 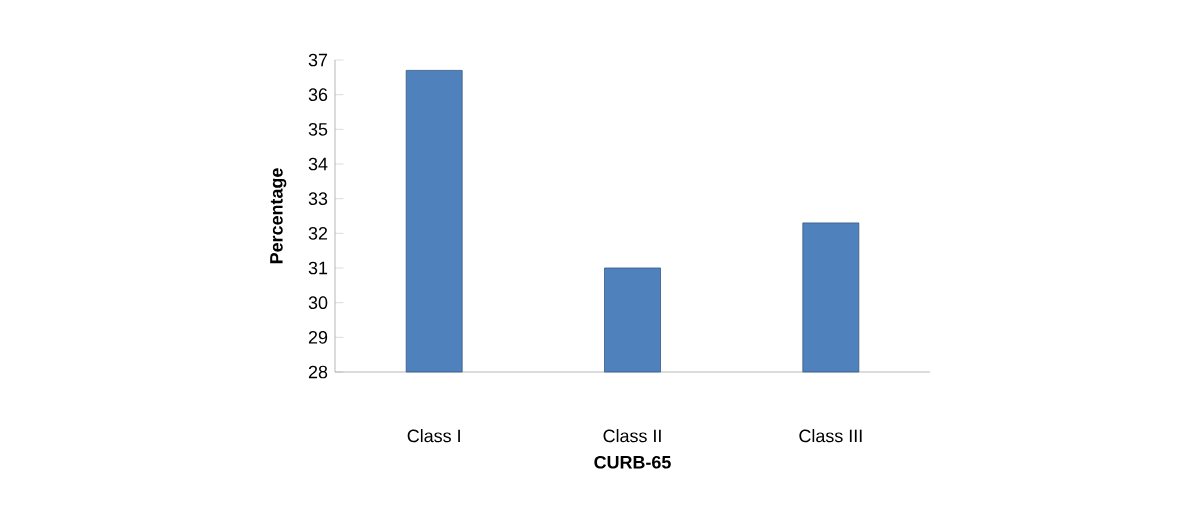 I want to click on y-tick-label: 35, so click(x=318, y=129).